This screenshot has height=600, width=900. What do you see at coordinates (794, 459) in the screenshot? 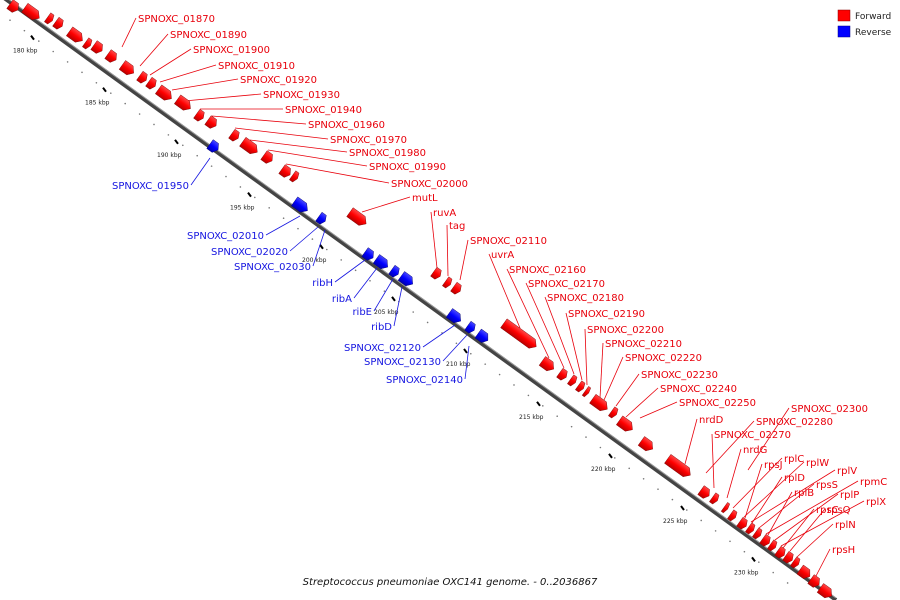
I see `gene-label: rplC` at bounding box center [794, 459].